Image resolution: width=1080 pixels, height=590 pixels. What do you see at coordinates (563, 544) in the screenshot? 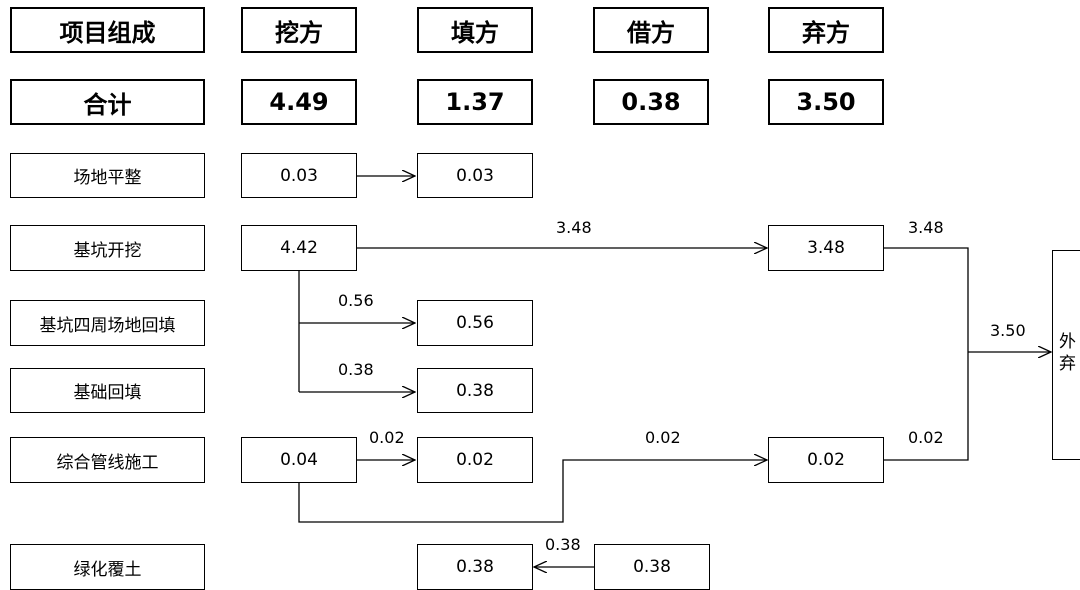
I see `flow-label-borrow: 0.38` at bounding box center [563, 544].